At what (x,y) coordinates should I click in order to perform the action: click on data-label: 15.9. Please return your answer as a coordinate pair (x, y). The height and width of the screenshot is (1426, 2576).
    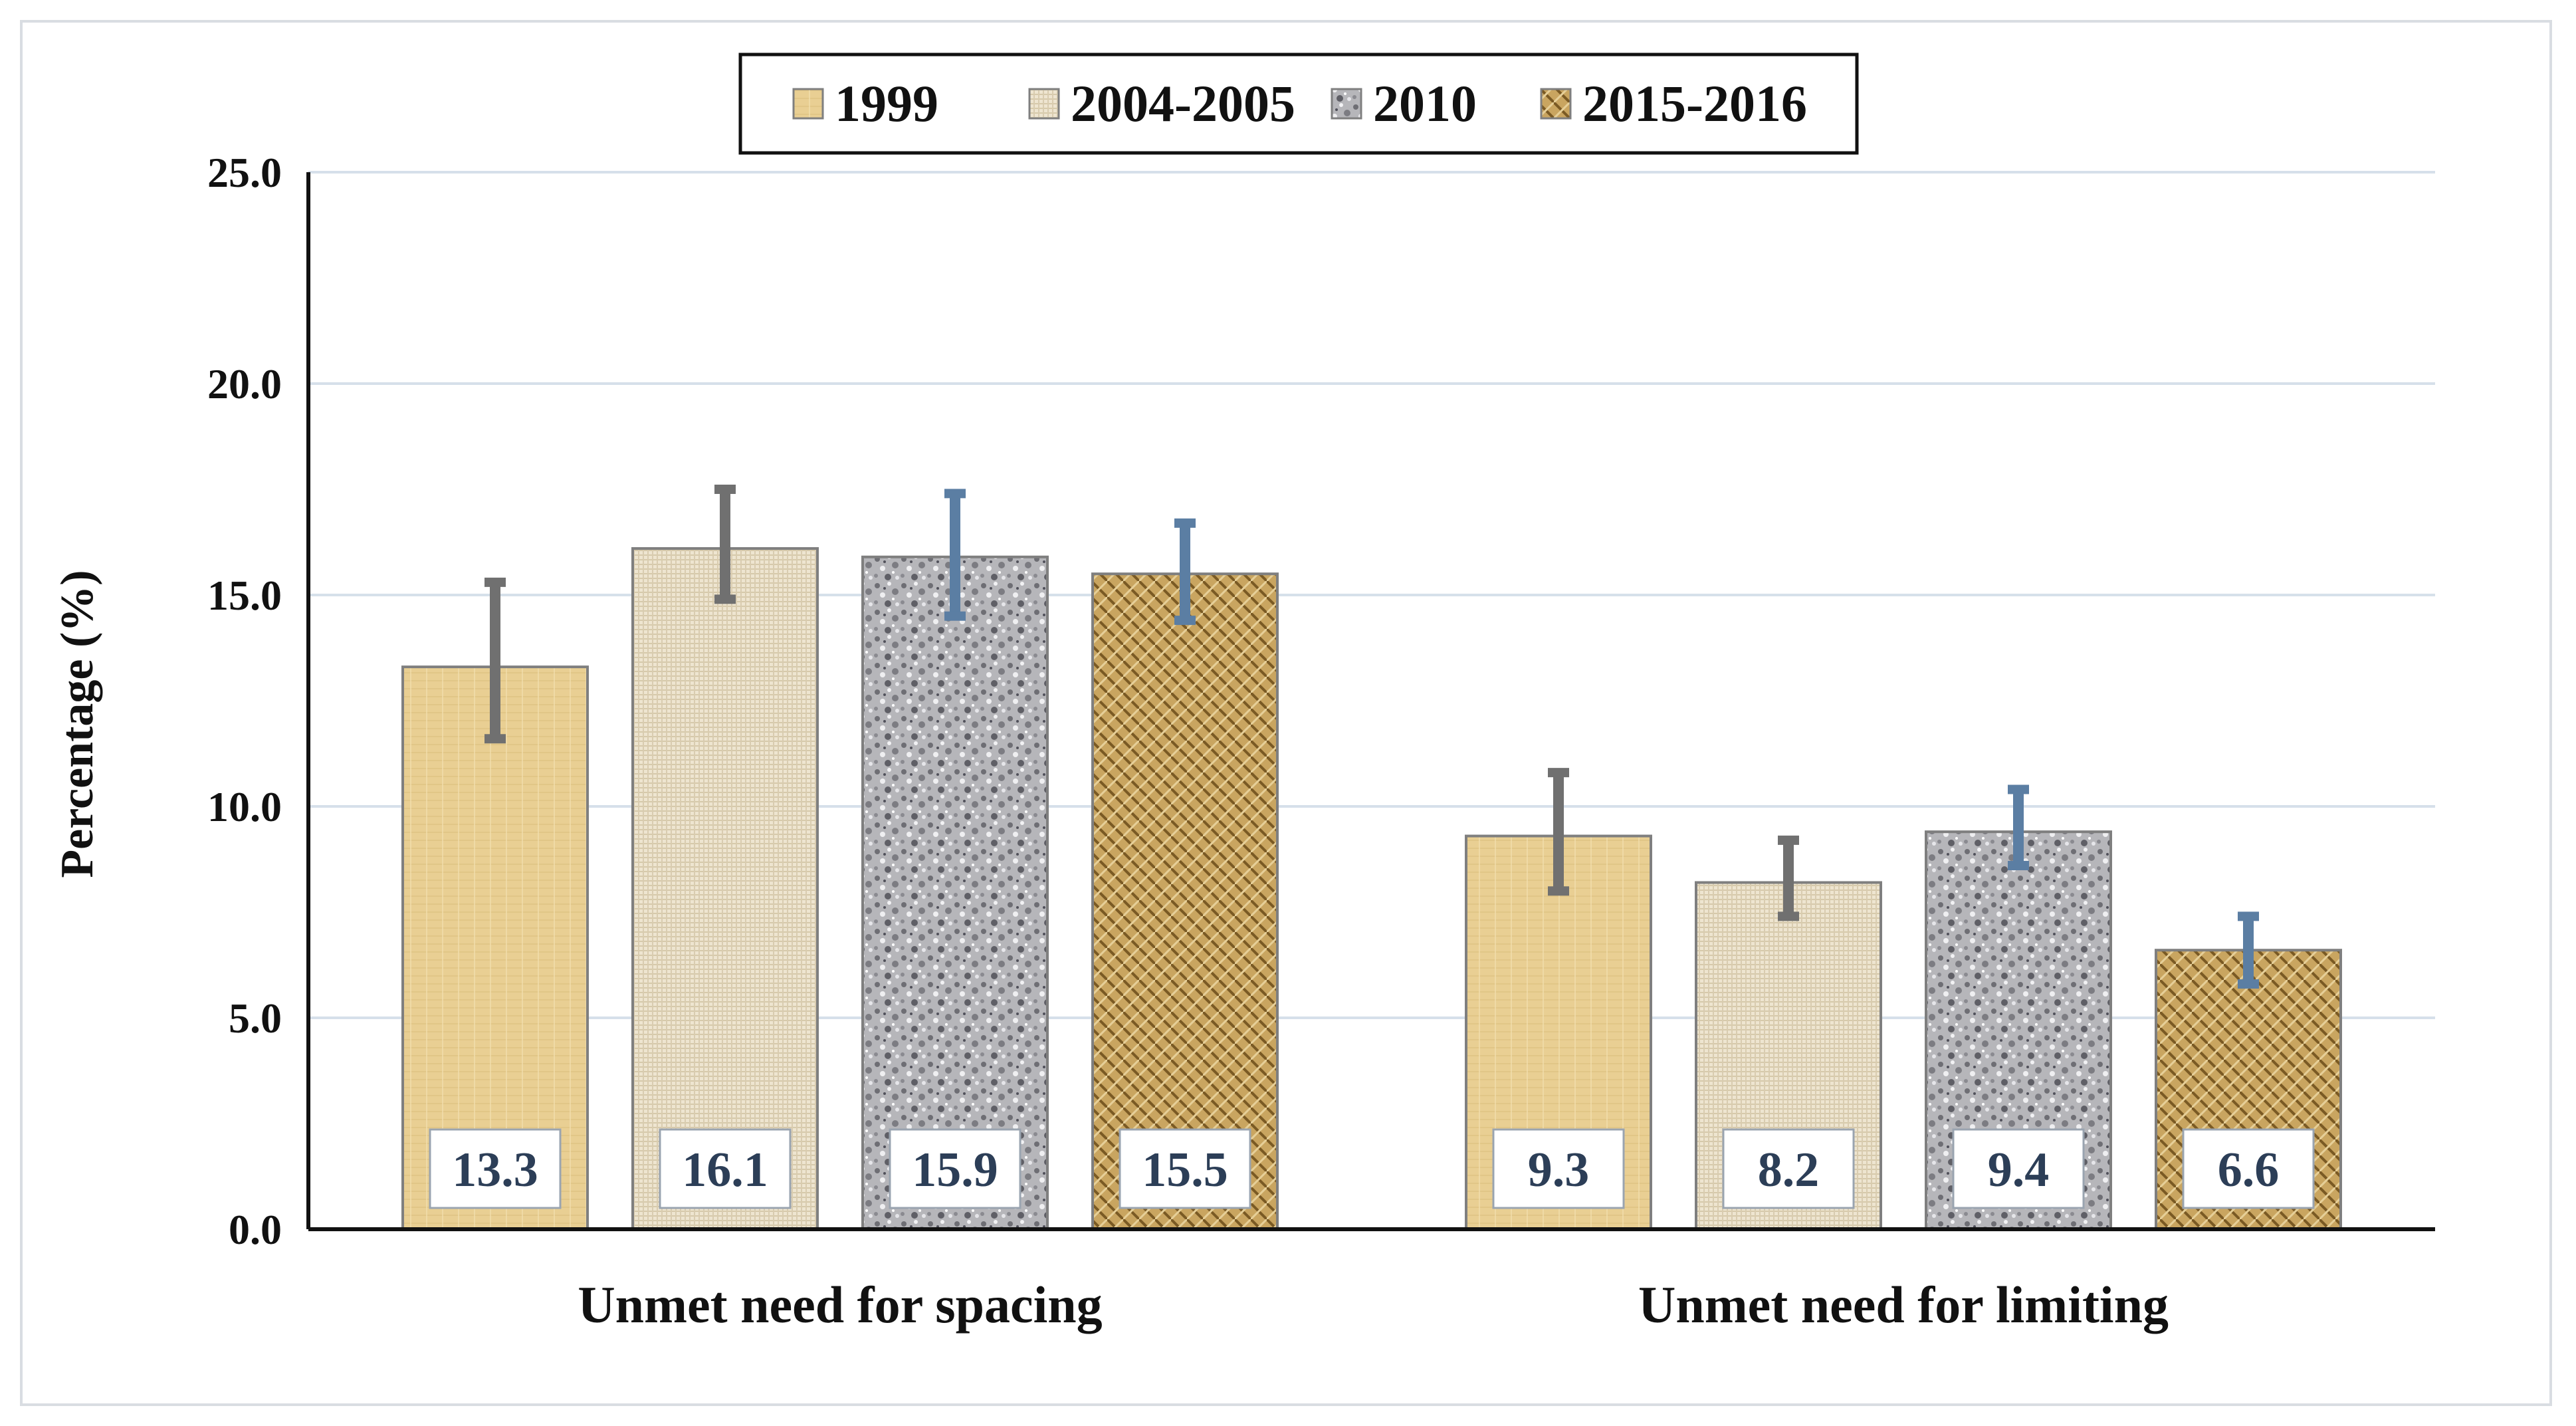
    Looking at the image, I should click on (955, 1170).